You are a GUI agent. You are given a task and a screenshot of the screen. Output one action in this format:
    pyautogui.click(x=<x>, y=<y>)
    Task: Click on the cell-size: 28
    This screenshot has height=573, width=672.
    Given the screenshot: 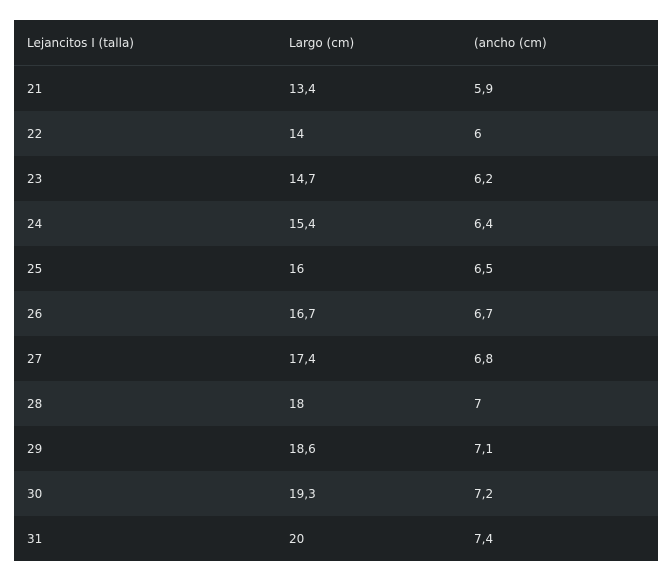 What is the action you would take?
    pyautogui.click(x=35, y=403)
    